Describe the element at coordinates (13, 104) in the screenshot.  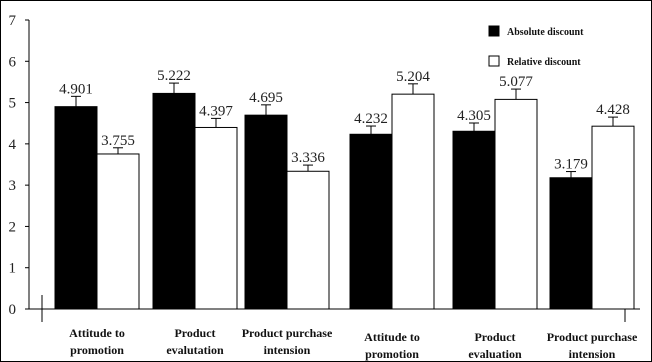
I see `y-tick-label: 5` at that location.